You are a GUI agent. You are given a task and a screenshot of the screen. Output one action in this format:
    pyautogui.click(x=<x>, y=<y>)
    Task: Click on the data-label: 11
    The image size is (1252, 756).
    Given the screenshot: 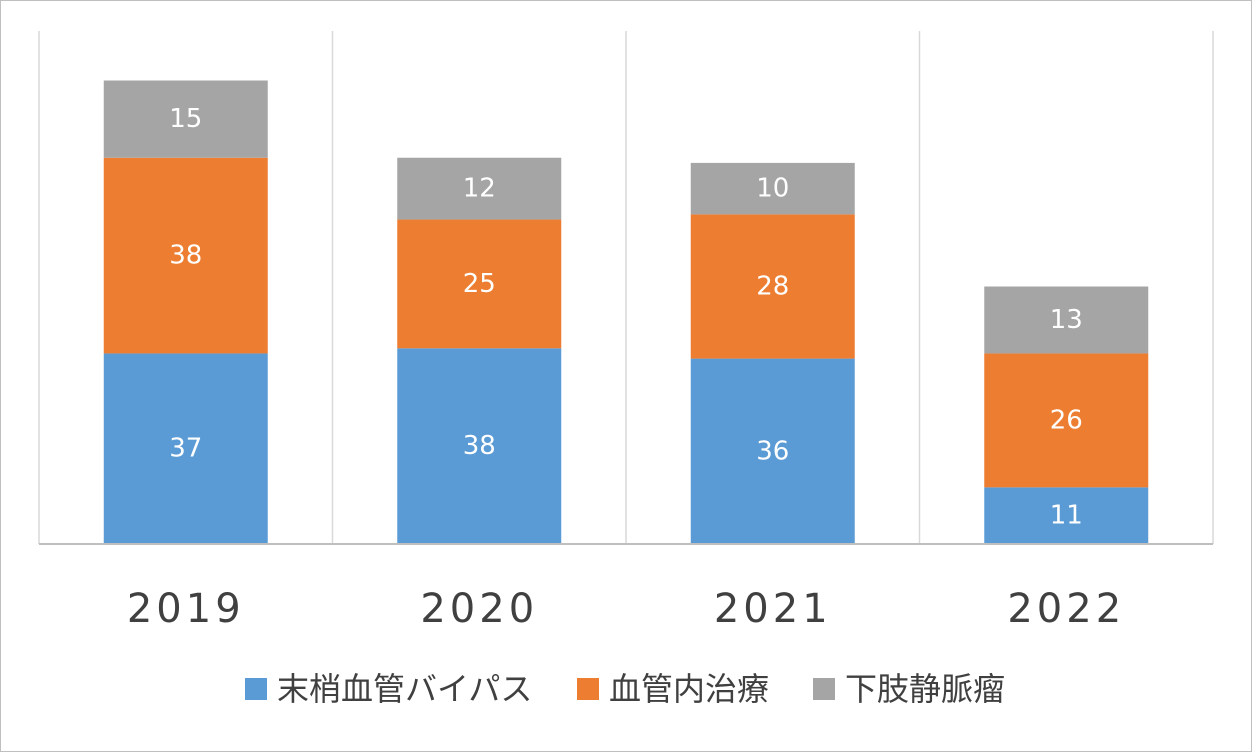 What is the action you would take?
    pyautogui.click(x=1066, y=516)
    